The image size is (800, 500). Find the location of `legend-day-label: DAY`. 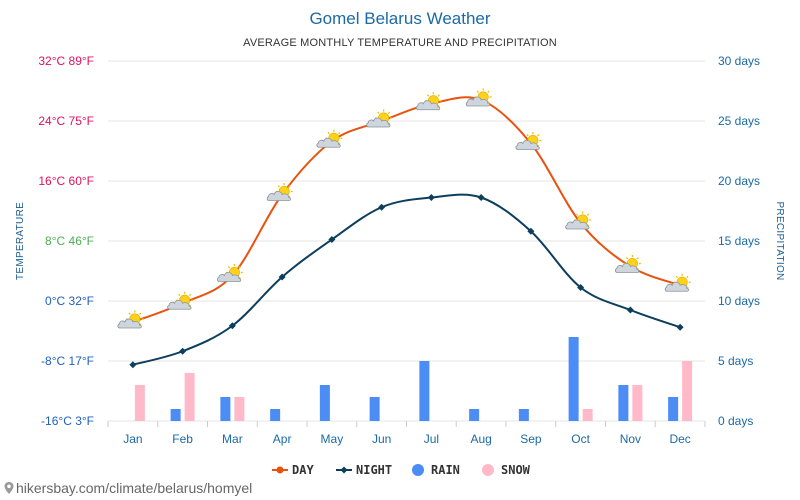

legend-day-label: DAY is located at coordinates (303, 470).